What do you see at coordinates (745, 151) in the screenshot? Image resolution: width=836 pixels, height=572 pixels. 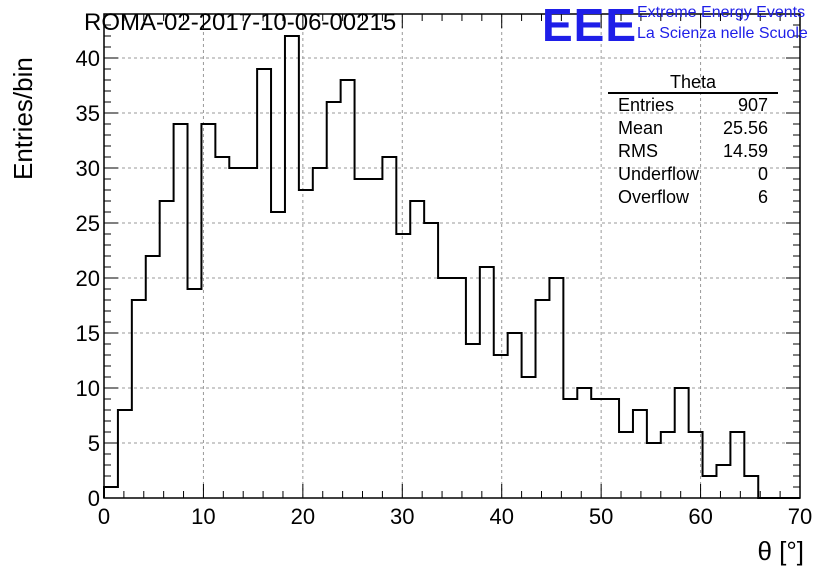 I see `stats-value: 14.59` at bounding box center [745, 151].